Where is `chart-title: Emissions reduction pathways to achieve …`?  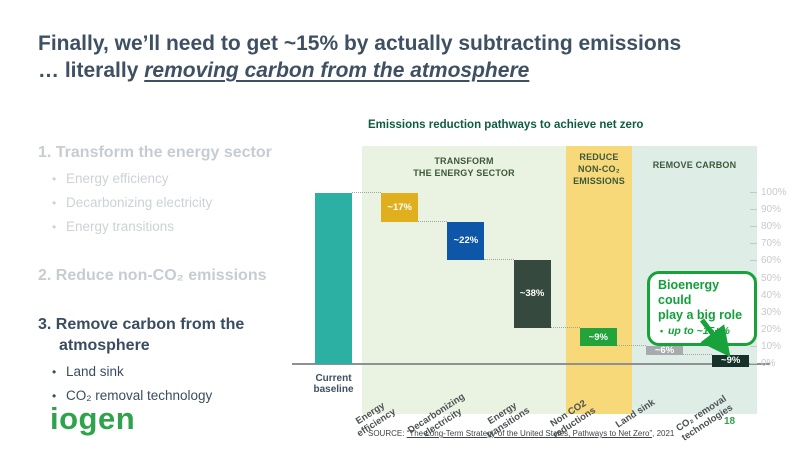
chart-title: Emissions reduction pathways to achieve … is located at coordinates (506, 125).